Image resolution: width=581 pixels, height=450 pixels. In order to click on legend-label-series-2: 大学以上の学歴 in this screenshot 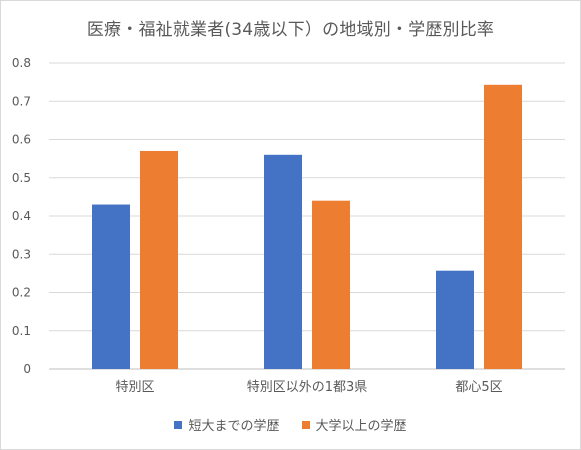, I will do `click(361, 426)`.